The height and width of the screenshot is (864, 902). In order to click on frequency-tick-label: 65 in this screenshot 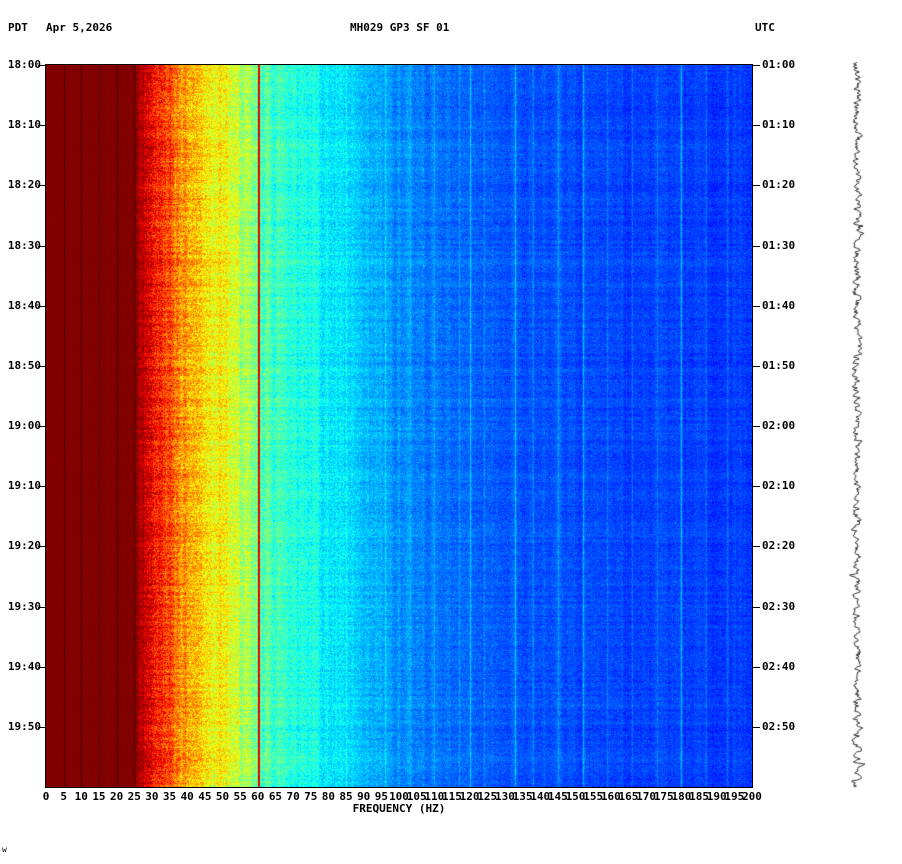, I will do `click(275, 796)`.